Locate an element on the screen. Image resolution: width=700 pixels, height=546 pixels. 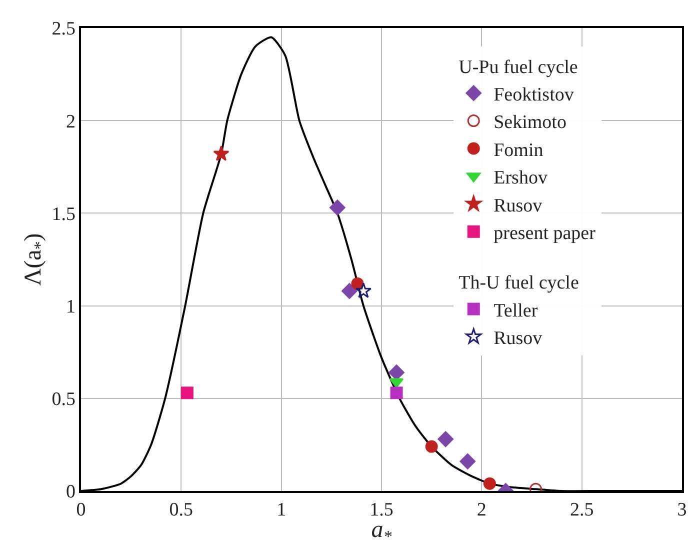
x-tick-label: 2.5 is located at coordinates (582, 510).